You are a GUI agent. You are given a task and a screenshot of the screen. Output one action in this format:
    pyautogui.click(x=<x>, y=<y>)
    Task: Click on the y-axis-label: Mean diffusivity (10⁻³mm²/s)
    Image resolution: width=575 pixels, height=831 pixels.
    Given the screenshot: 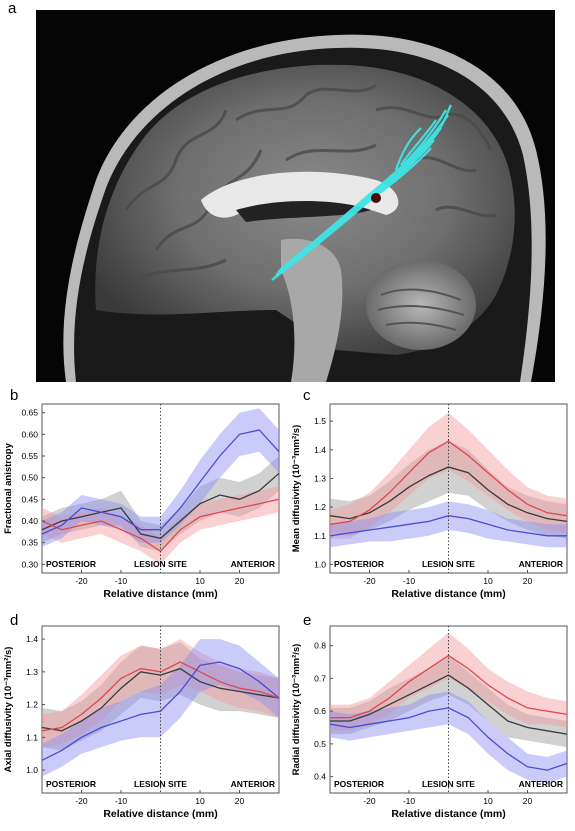 What is the action you would take?
    pyautogui.click(x=296, y=488)
    